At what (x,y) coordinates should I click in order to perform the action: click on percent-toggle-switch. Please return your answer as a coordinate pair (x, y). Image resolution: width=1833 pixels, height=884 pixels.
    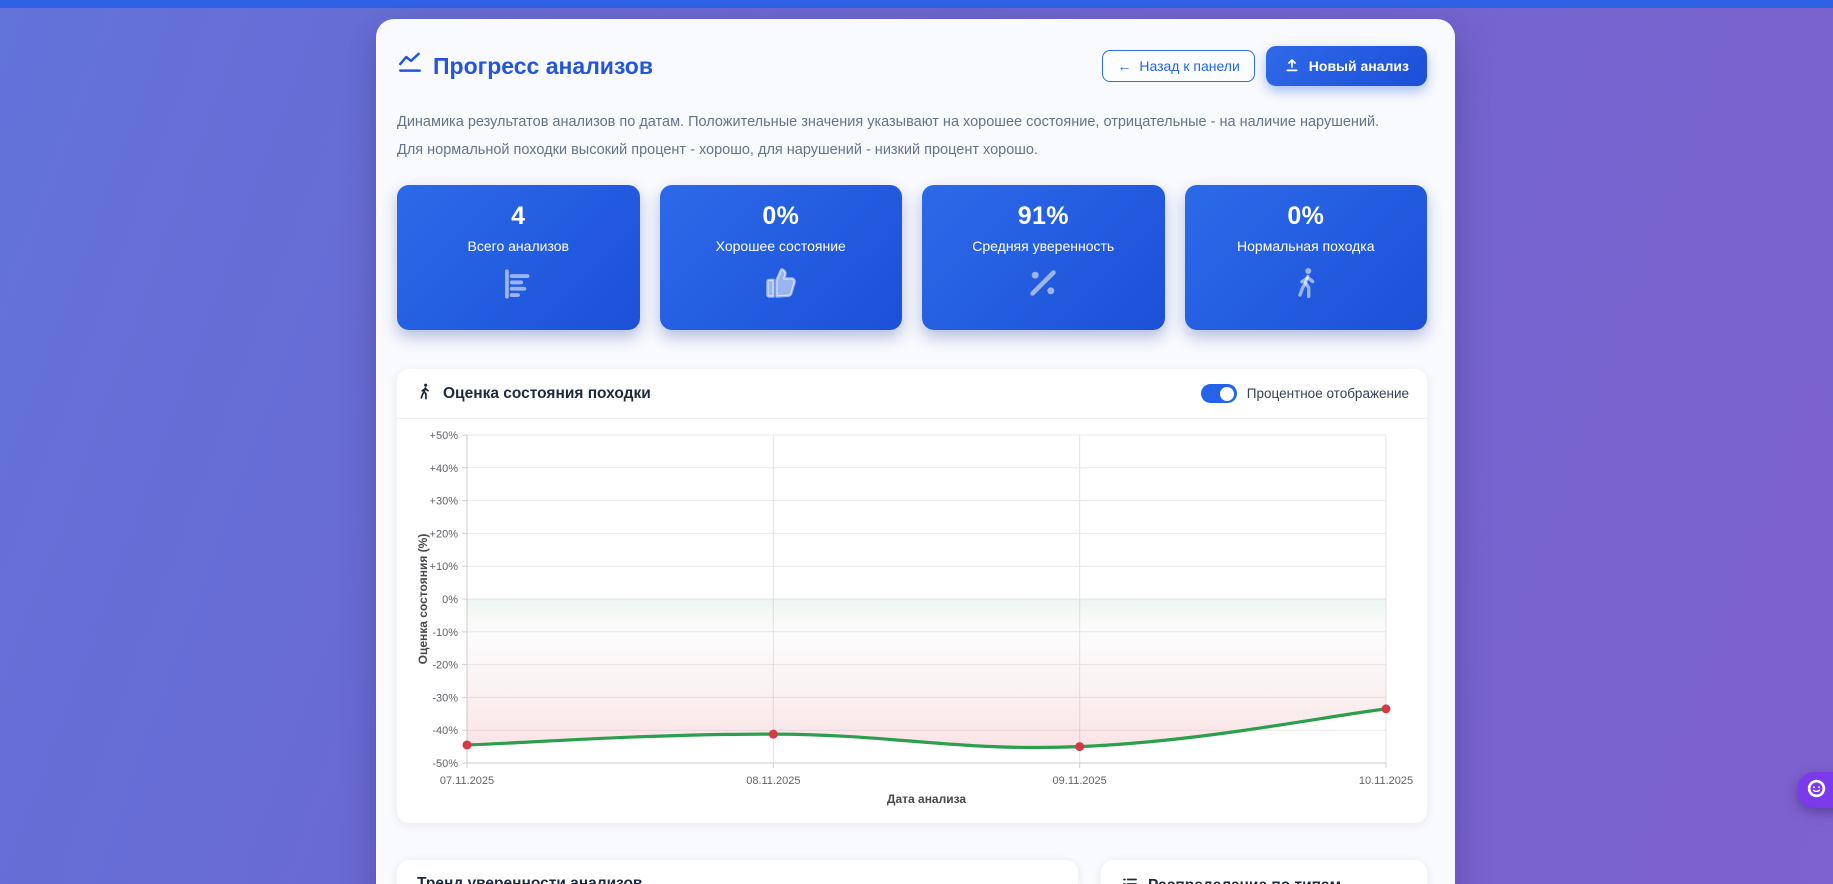
    Looking at the image, I should click on (1218, 394).